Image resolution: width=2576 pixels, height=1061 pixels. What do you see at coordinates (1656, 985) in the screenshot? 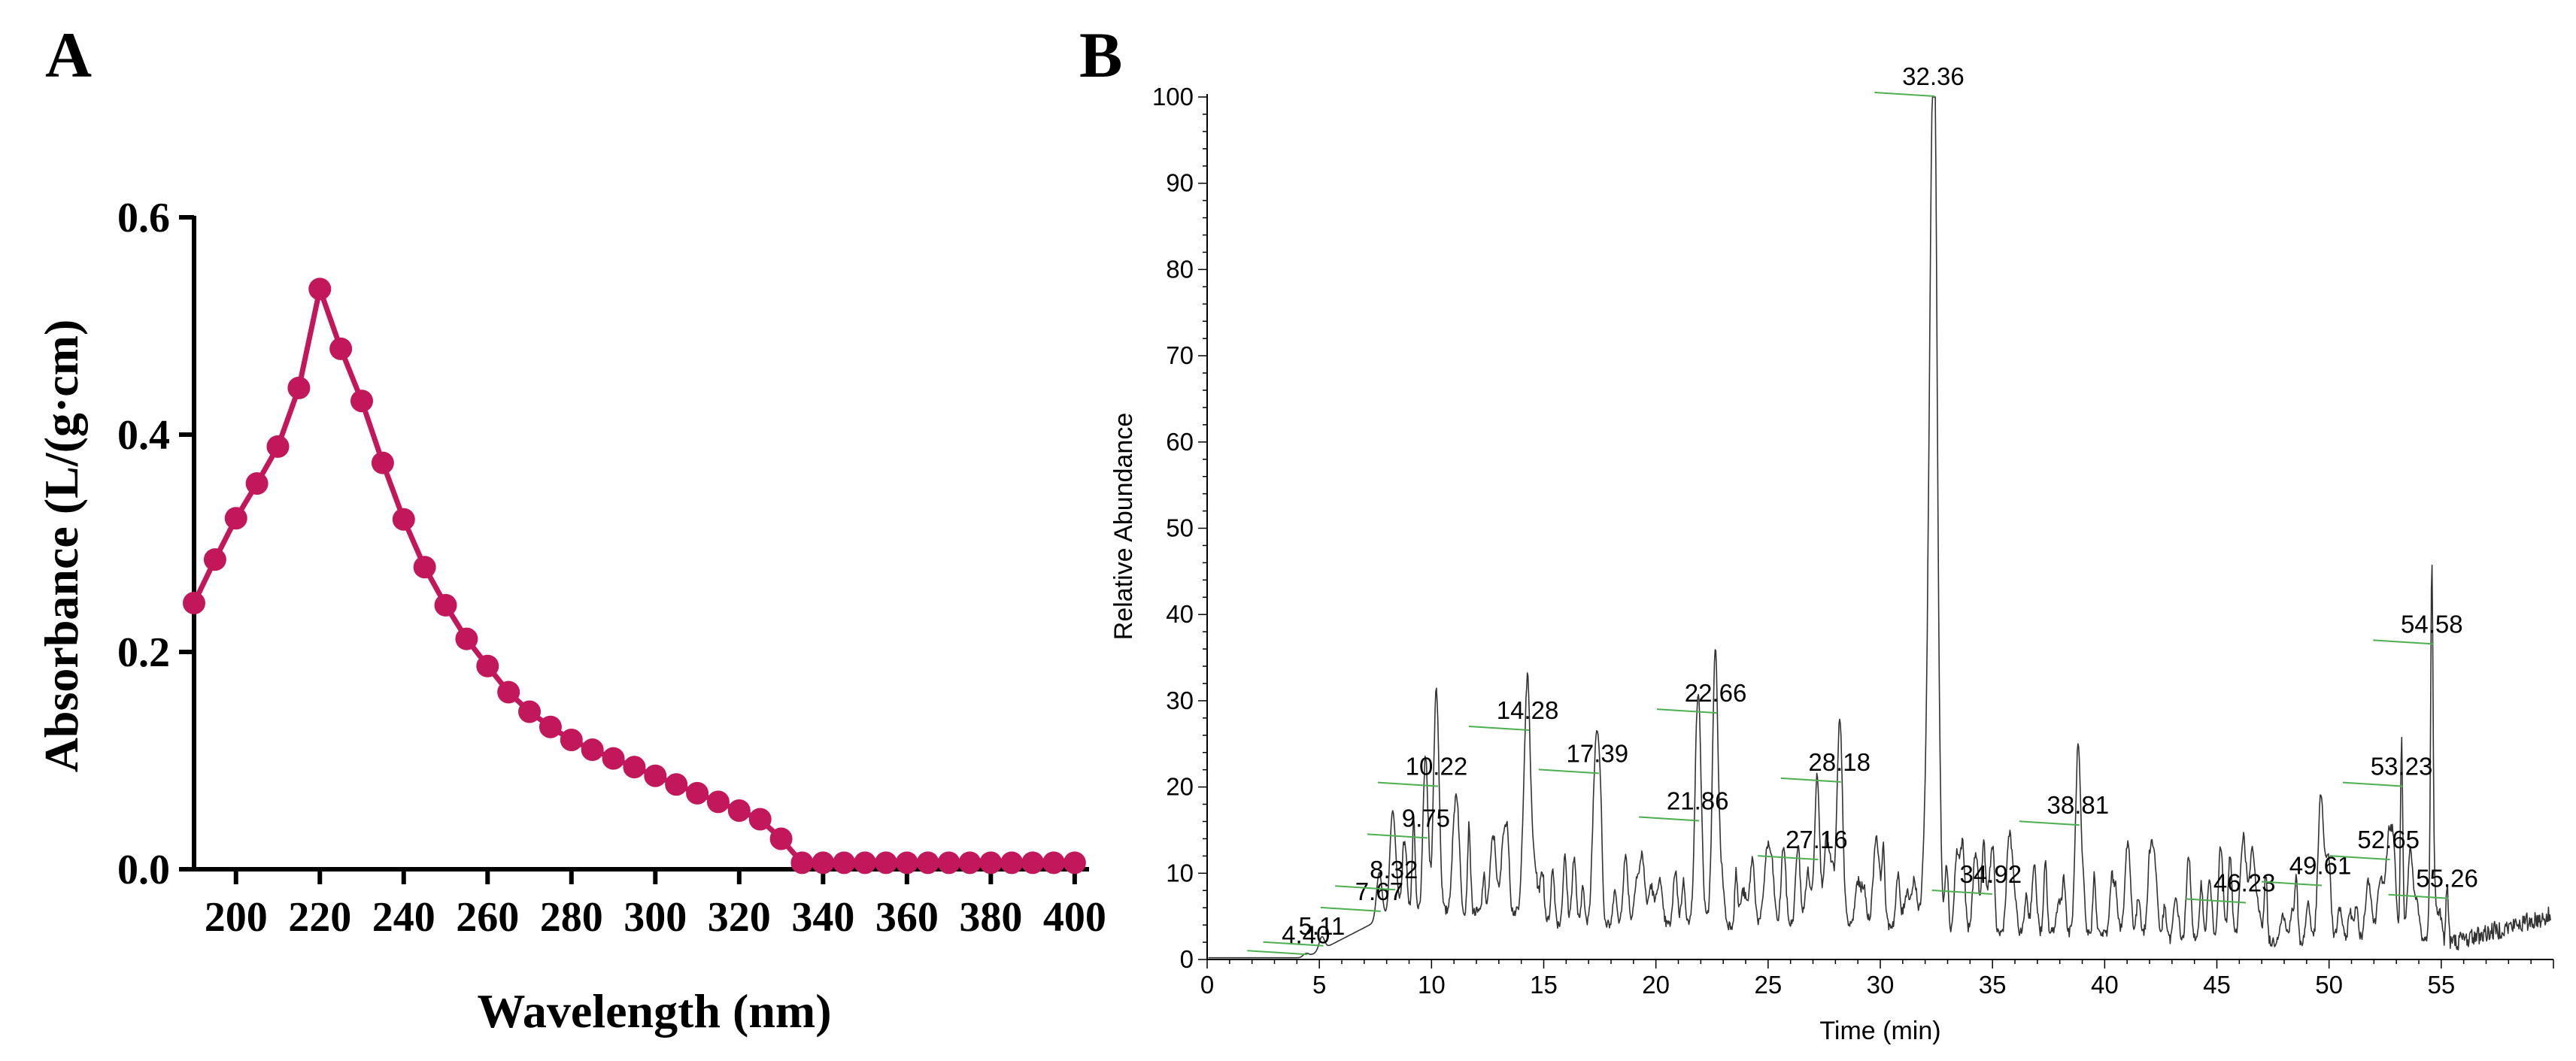
I see `chart-b-x-tick-label: 20` at bounding box center [1656, 985].